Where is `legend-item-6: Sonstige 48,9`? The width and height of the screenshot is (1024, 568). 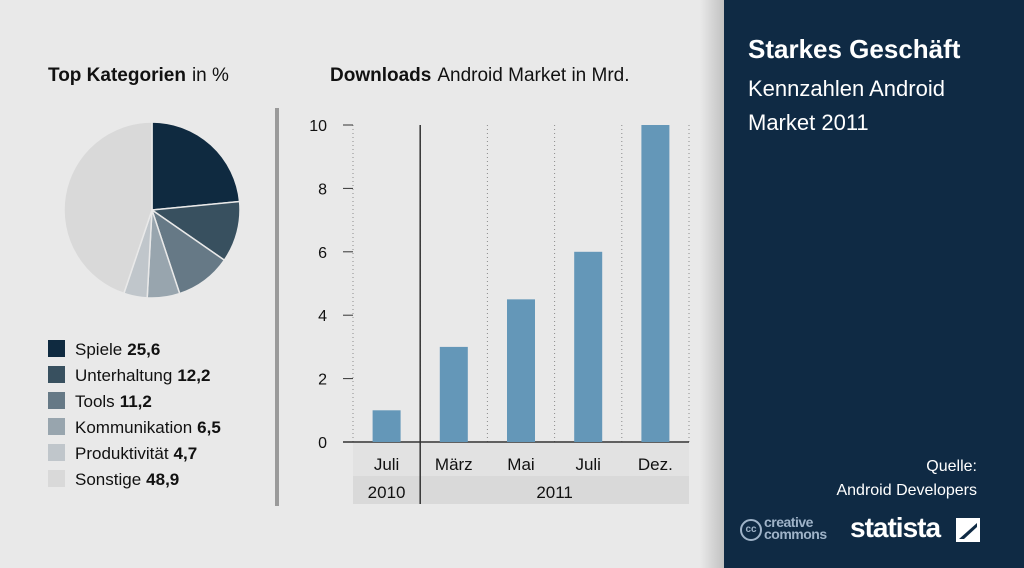 legend-item-6: Sonstige 48,9 is located at coordinates (127, 479).